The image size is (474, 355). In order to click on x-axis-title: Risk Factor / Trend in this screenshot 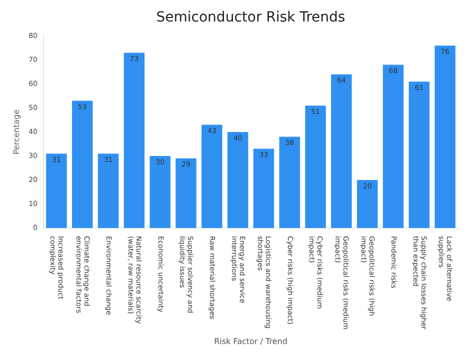, I will do `click(251, 341)`.